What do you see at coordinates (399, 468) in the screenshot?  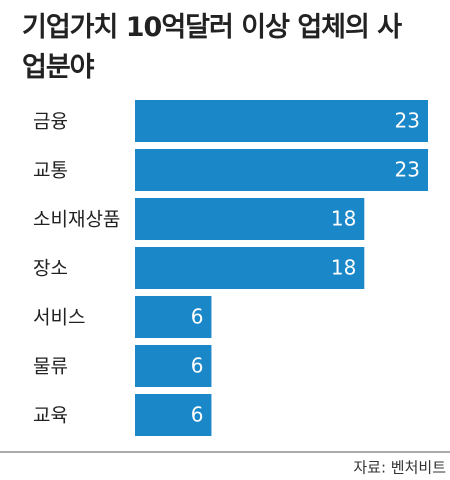 I see `source: 자료: 벤처비트` at bounding box center [399, 468].